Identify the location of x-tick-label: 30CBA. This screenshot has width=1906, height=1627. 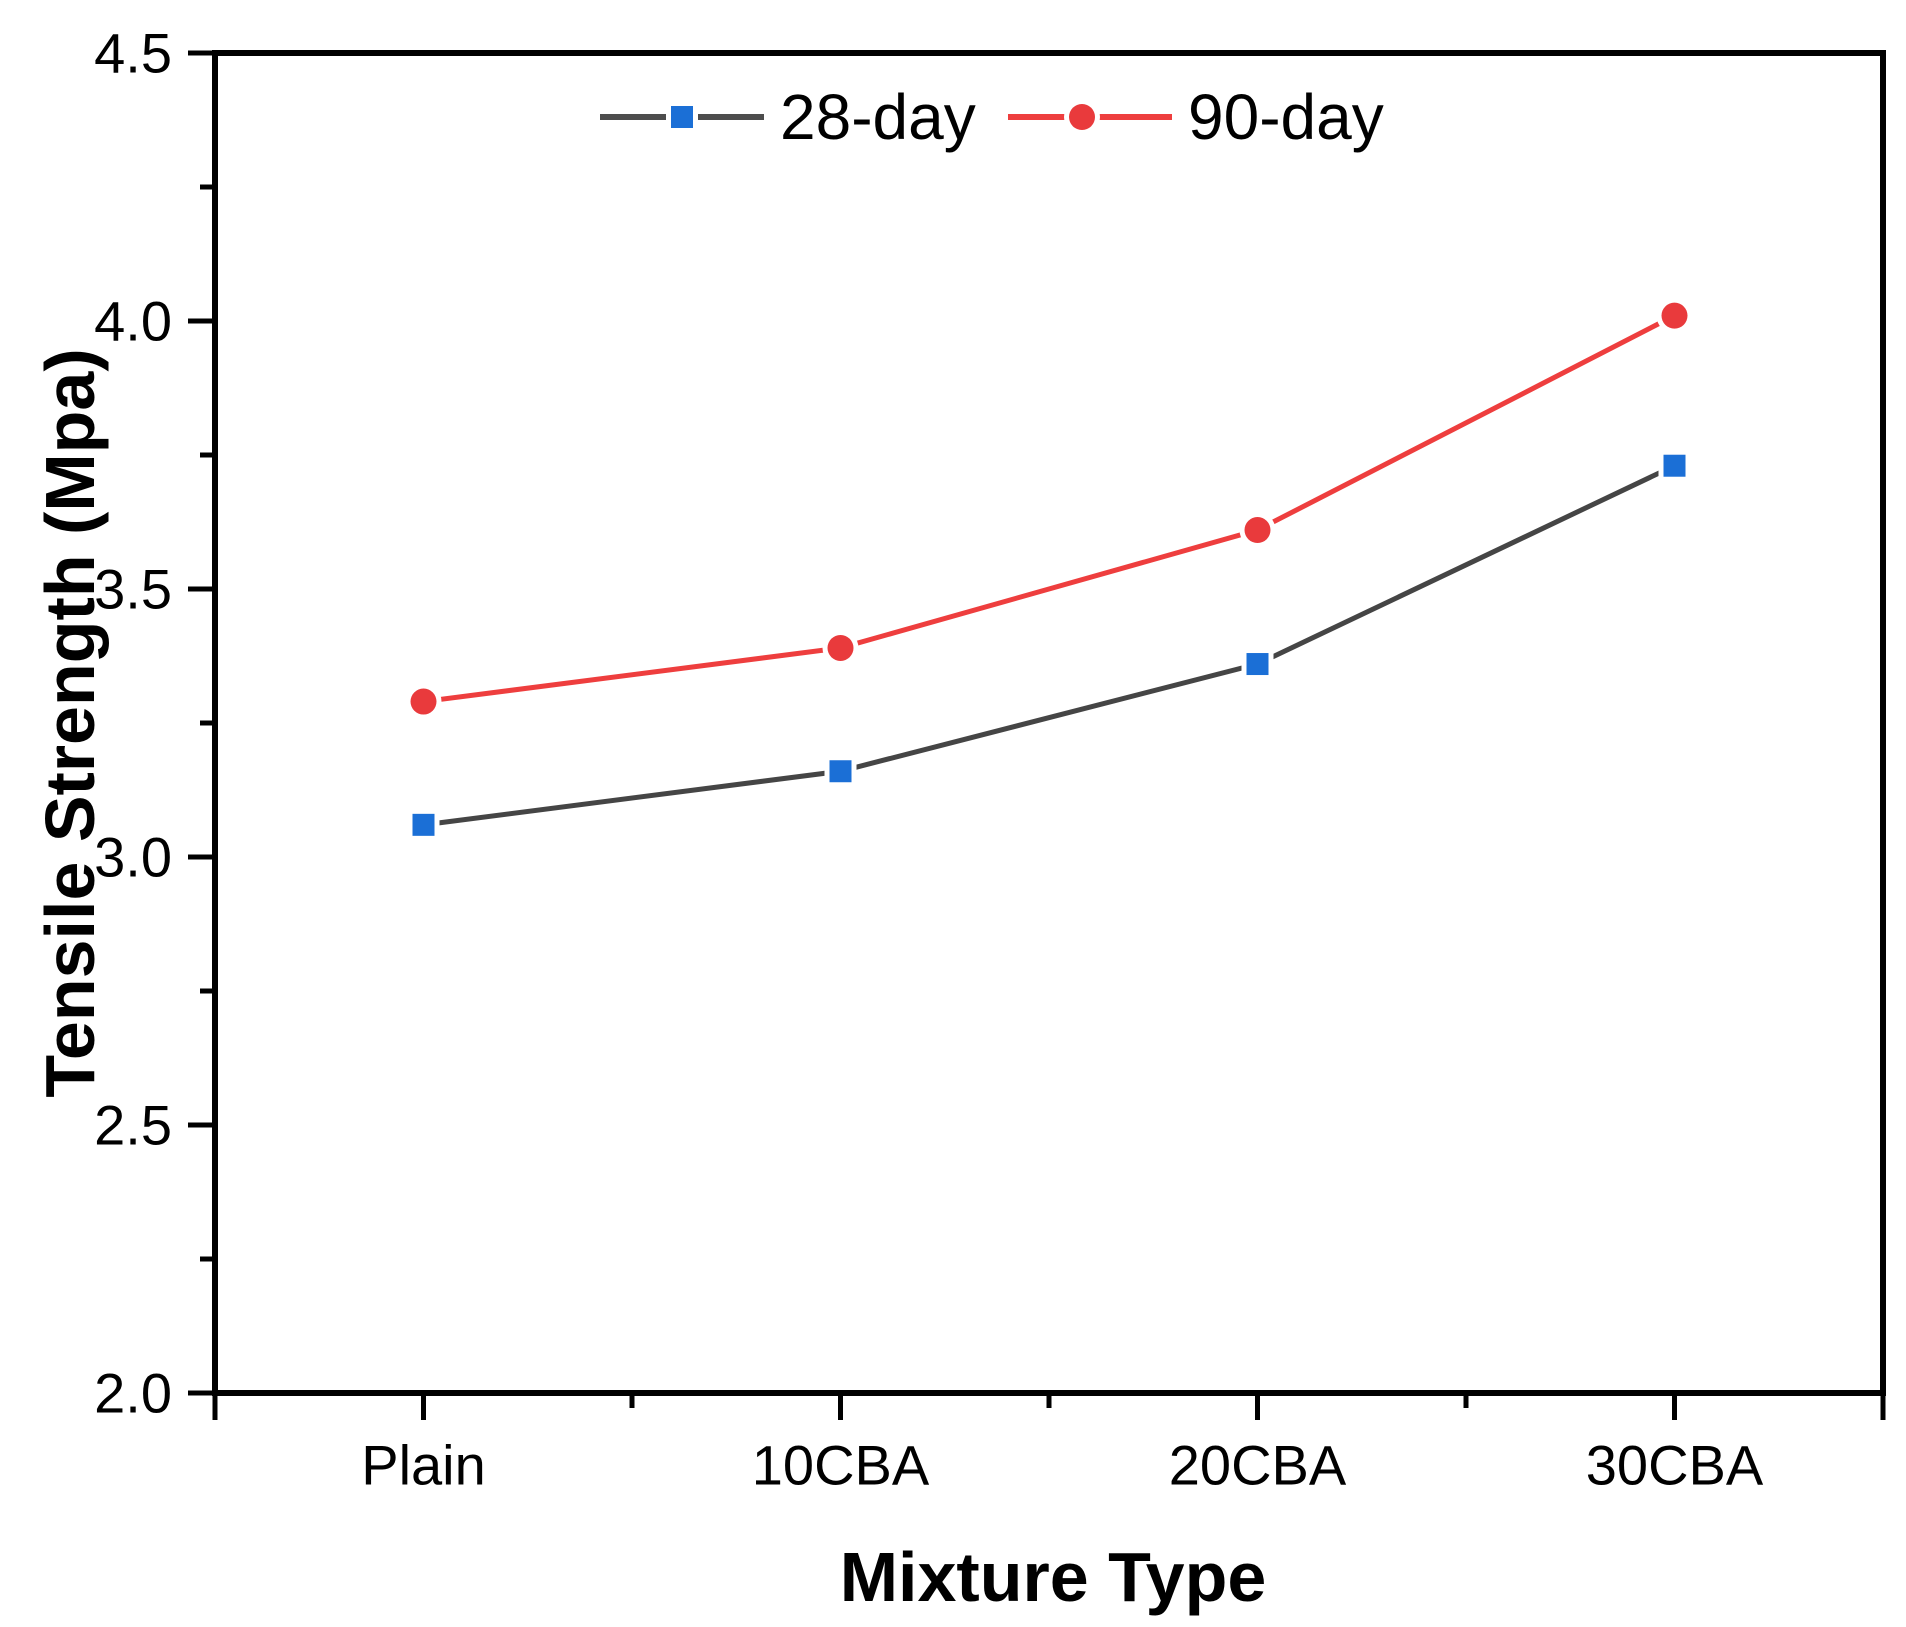
(1675, 1465).